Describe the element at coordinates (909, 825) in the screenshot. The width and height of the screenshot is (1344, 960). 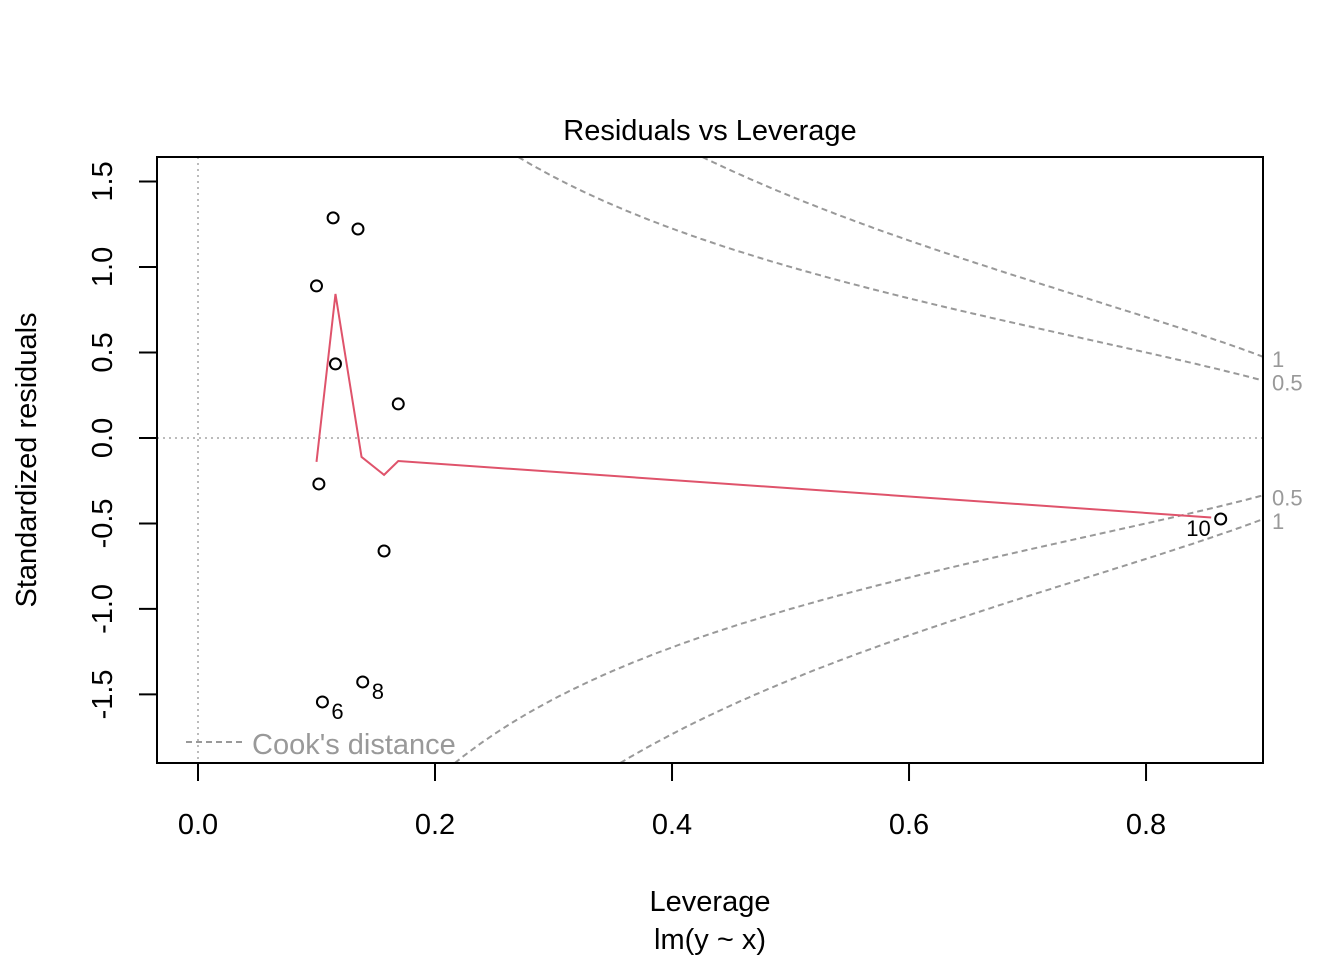
I see `x-tick-label: 0.6` at that location.